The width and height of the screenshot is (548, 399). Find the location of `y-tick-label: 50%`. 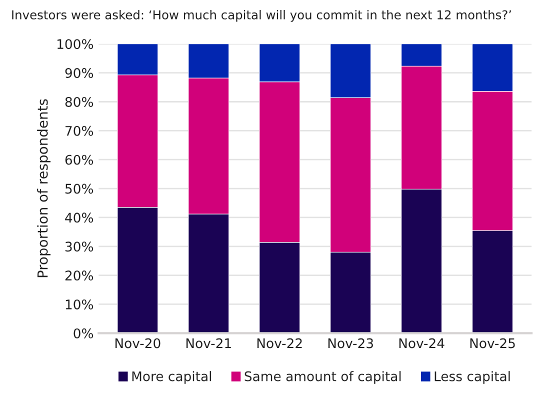

y-tick-label: 50% is located at coordinates (79, 189).